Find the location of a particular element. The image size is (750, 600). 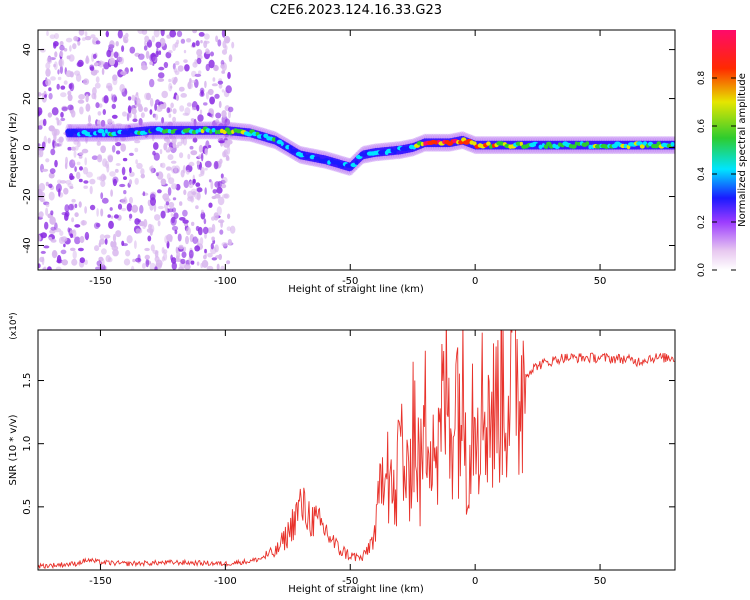

x-tick-label: 50 is located at coordinates (600, 281).